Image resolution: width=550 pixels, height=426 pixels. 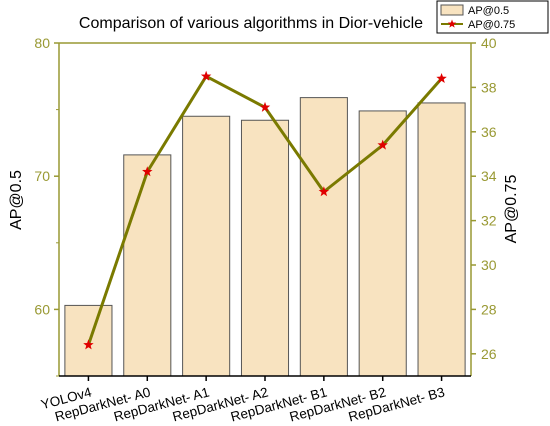 I want to click on y-tick-label-right-32: 32, so click(x=489, y=221).